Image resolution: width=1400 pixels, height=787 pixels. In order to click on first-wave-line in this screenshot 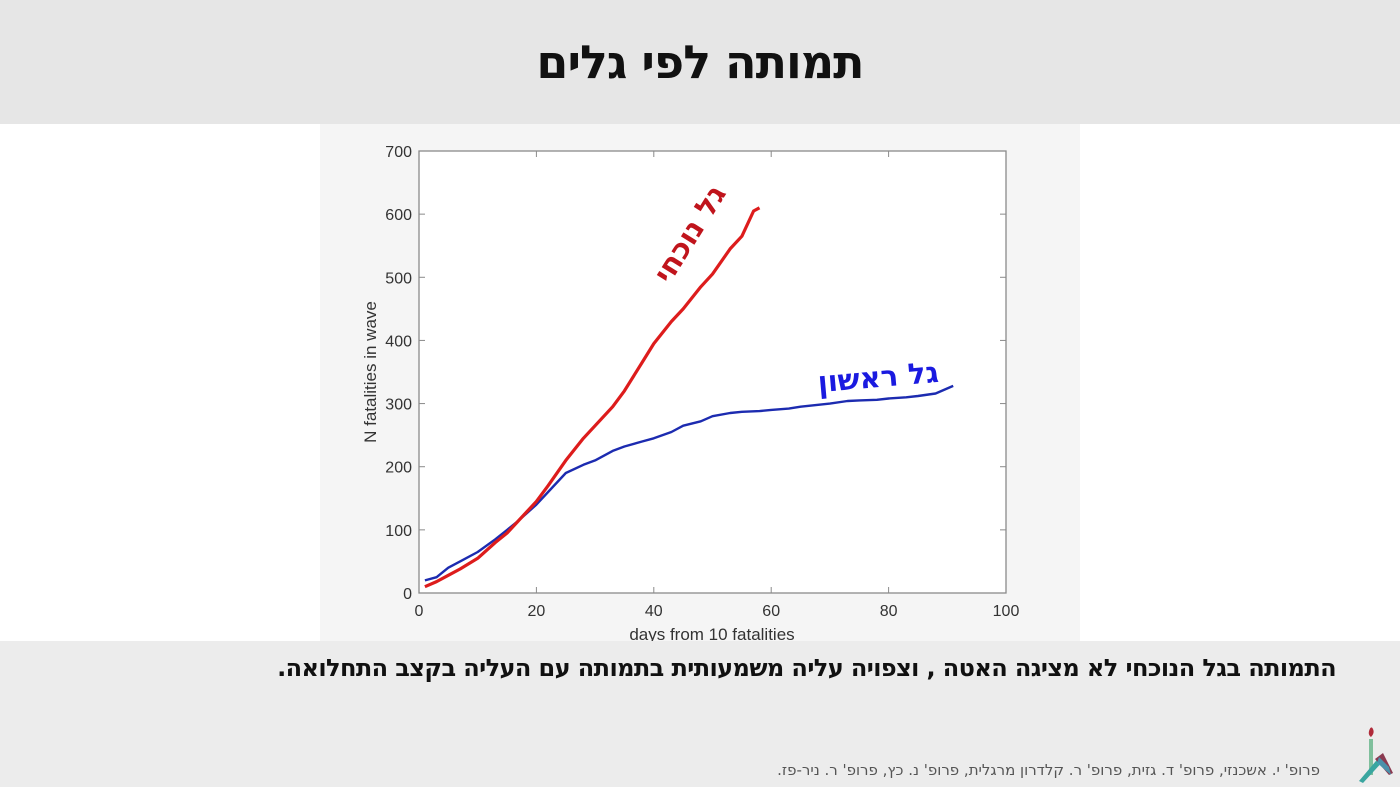, I will do `click(689, 483)`.